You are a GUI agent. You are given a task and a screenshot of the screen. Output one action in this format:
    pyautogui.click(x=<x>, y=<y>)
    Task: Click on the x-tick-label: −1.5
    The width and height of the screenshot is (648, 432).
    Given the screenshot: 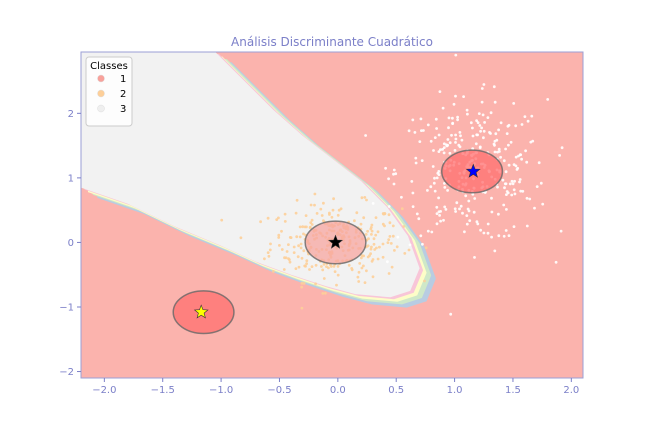 What is the action you would take?
    pyautogui.click(x=163, y=390)
    